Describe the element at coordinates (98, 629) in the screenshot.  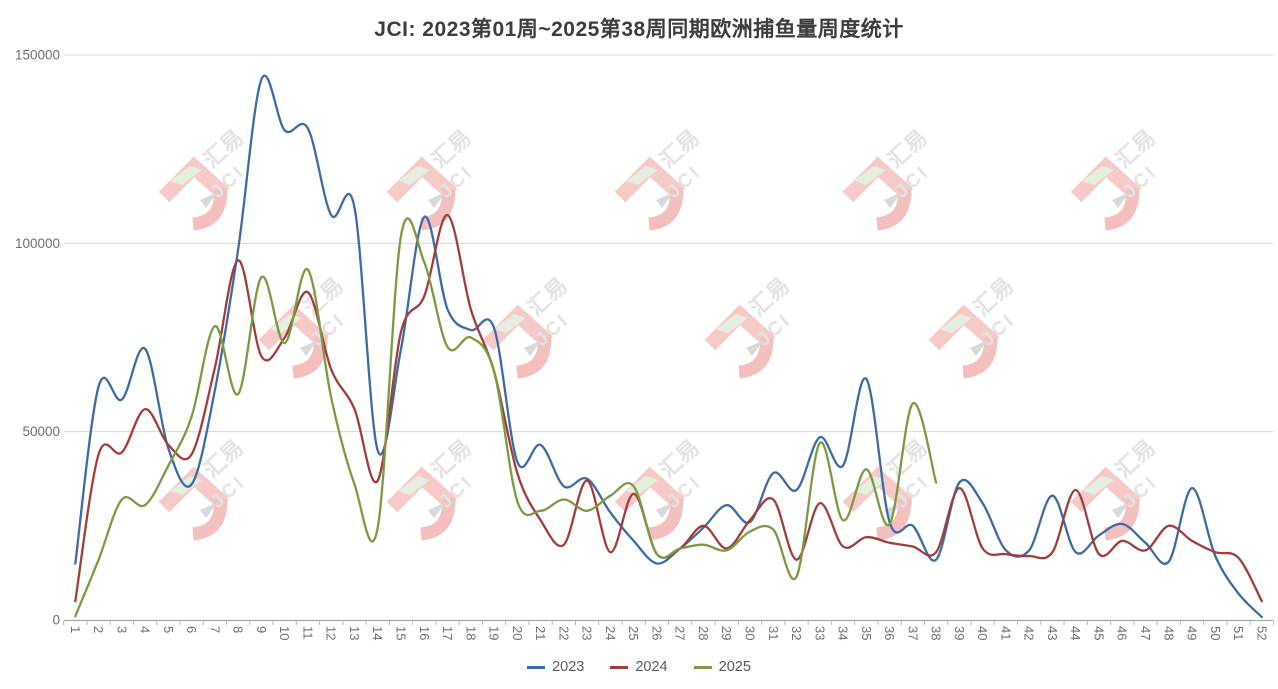
I see `x-tick-label-week-2: 2` at that location.